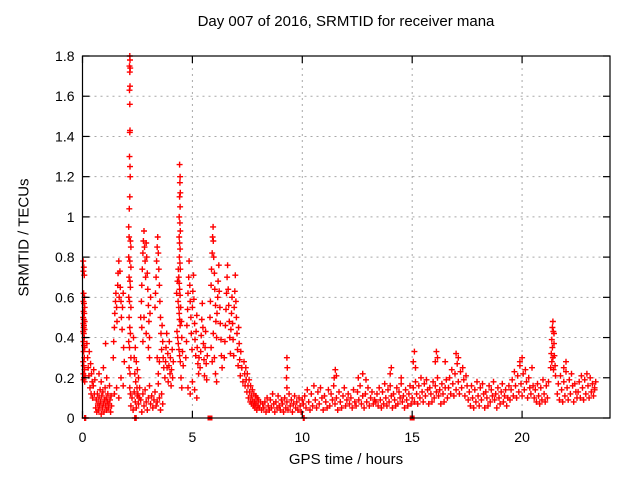 The height and width of the screenshot is (480, 640). I want to click on svg-text: 5, so click(192, 437).